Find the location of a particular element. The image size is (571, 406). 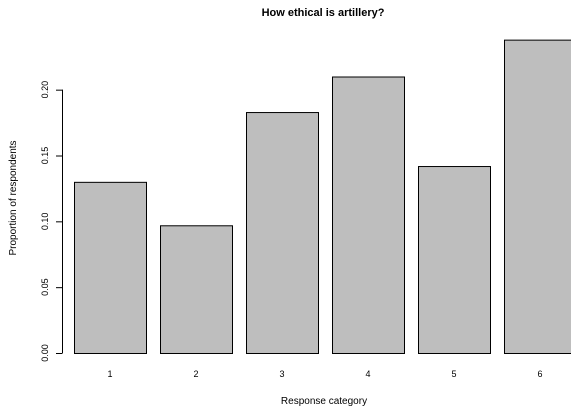

y-axis-label: Proportion of respondents is located at coordinates (13, 197).